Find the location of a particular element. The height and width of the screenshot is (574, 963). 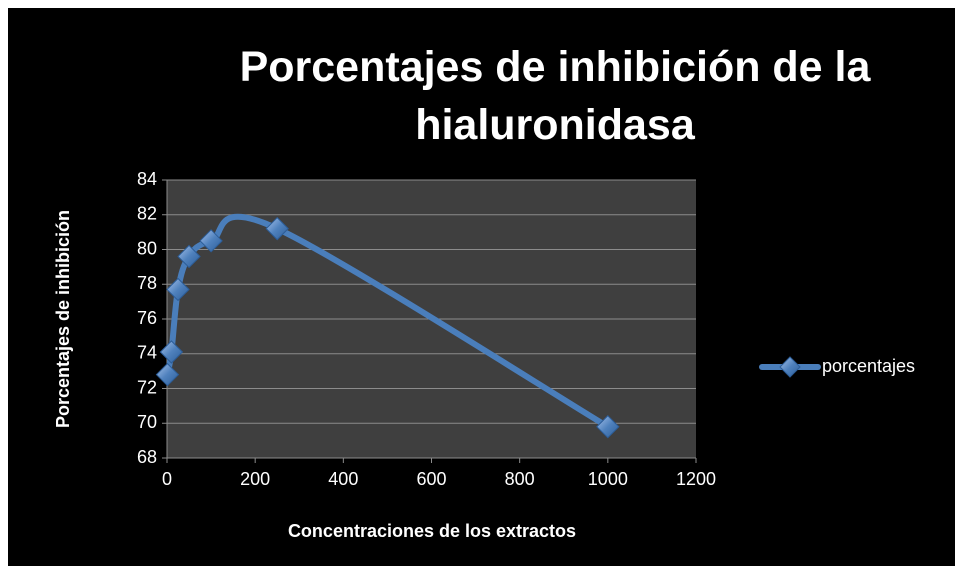

y-tick-label: 70 is located at coordinates (147, 422).